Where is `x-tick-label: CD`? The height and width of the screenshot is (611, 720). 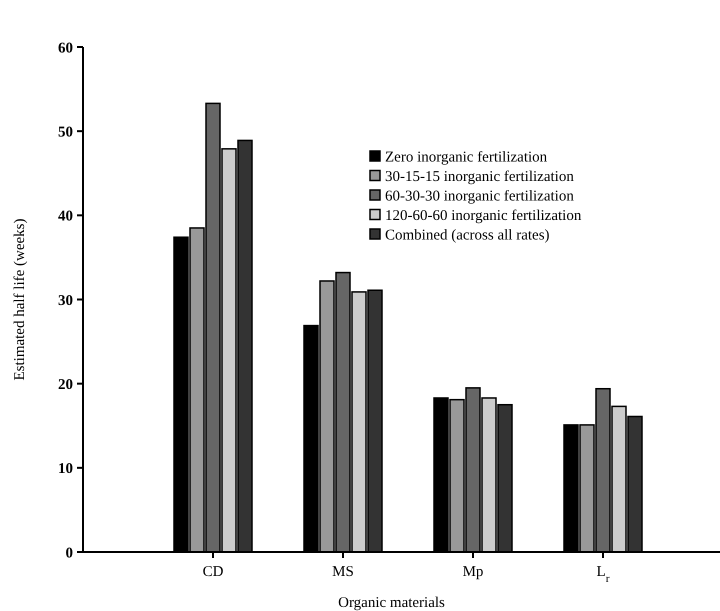 x-tick-label: CD is located at coordinates (213, 572).